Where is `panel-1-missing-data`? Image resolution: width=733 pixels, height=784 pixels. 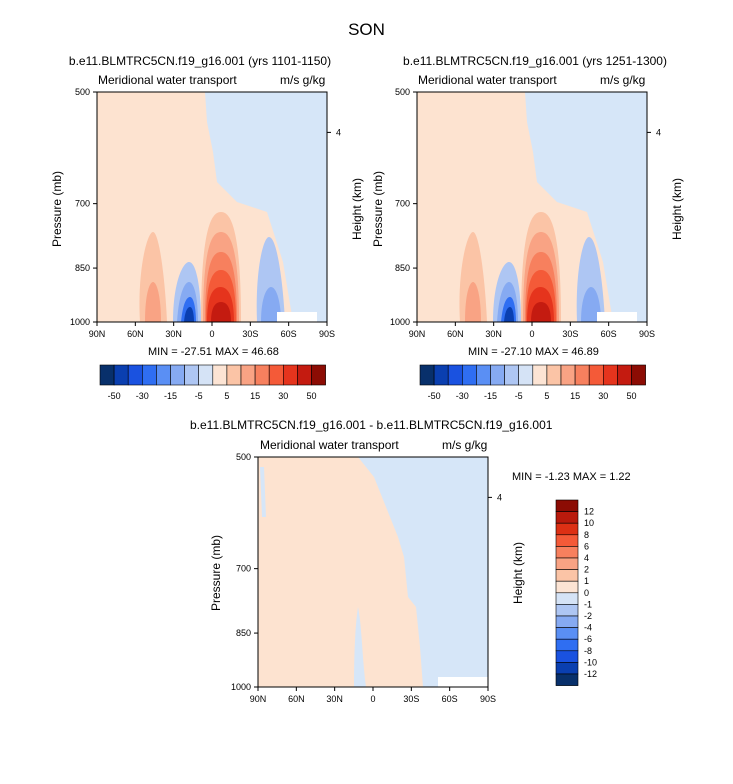
panel-1-missing-data is located at coordinates (297, 317).